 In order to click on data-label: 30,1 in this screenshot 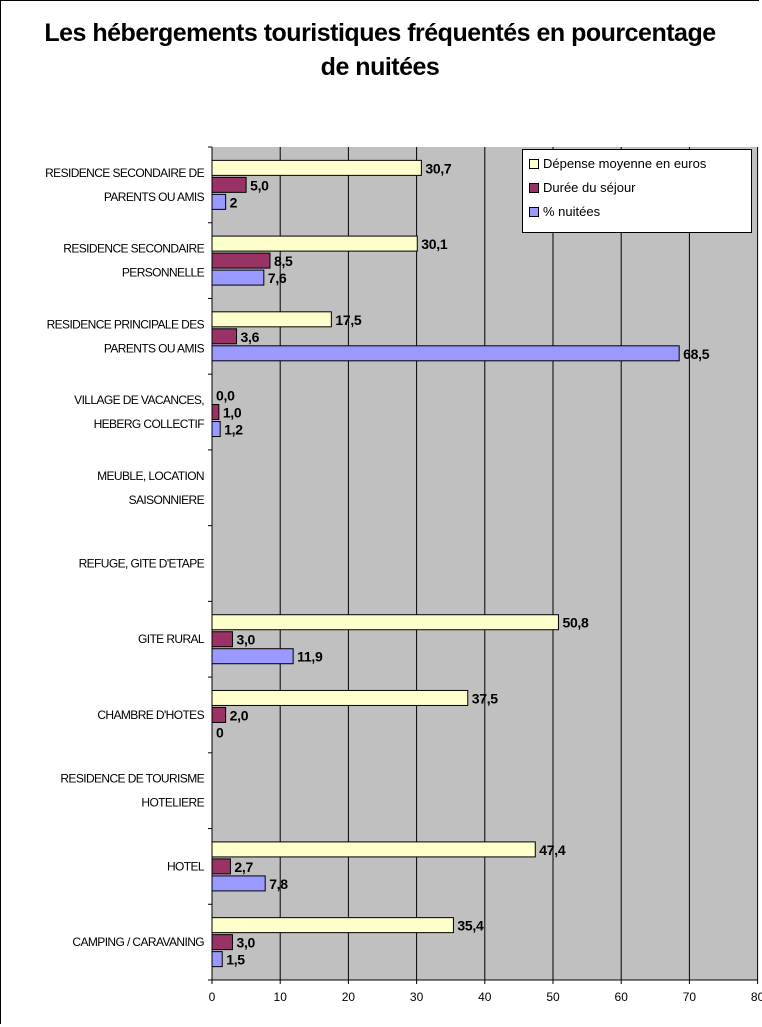, I will do `click(434, 244)`.